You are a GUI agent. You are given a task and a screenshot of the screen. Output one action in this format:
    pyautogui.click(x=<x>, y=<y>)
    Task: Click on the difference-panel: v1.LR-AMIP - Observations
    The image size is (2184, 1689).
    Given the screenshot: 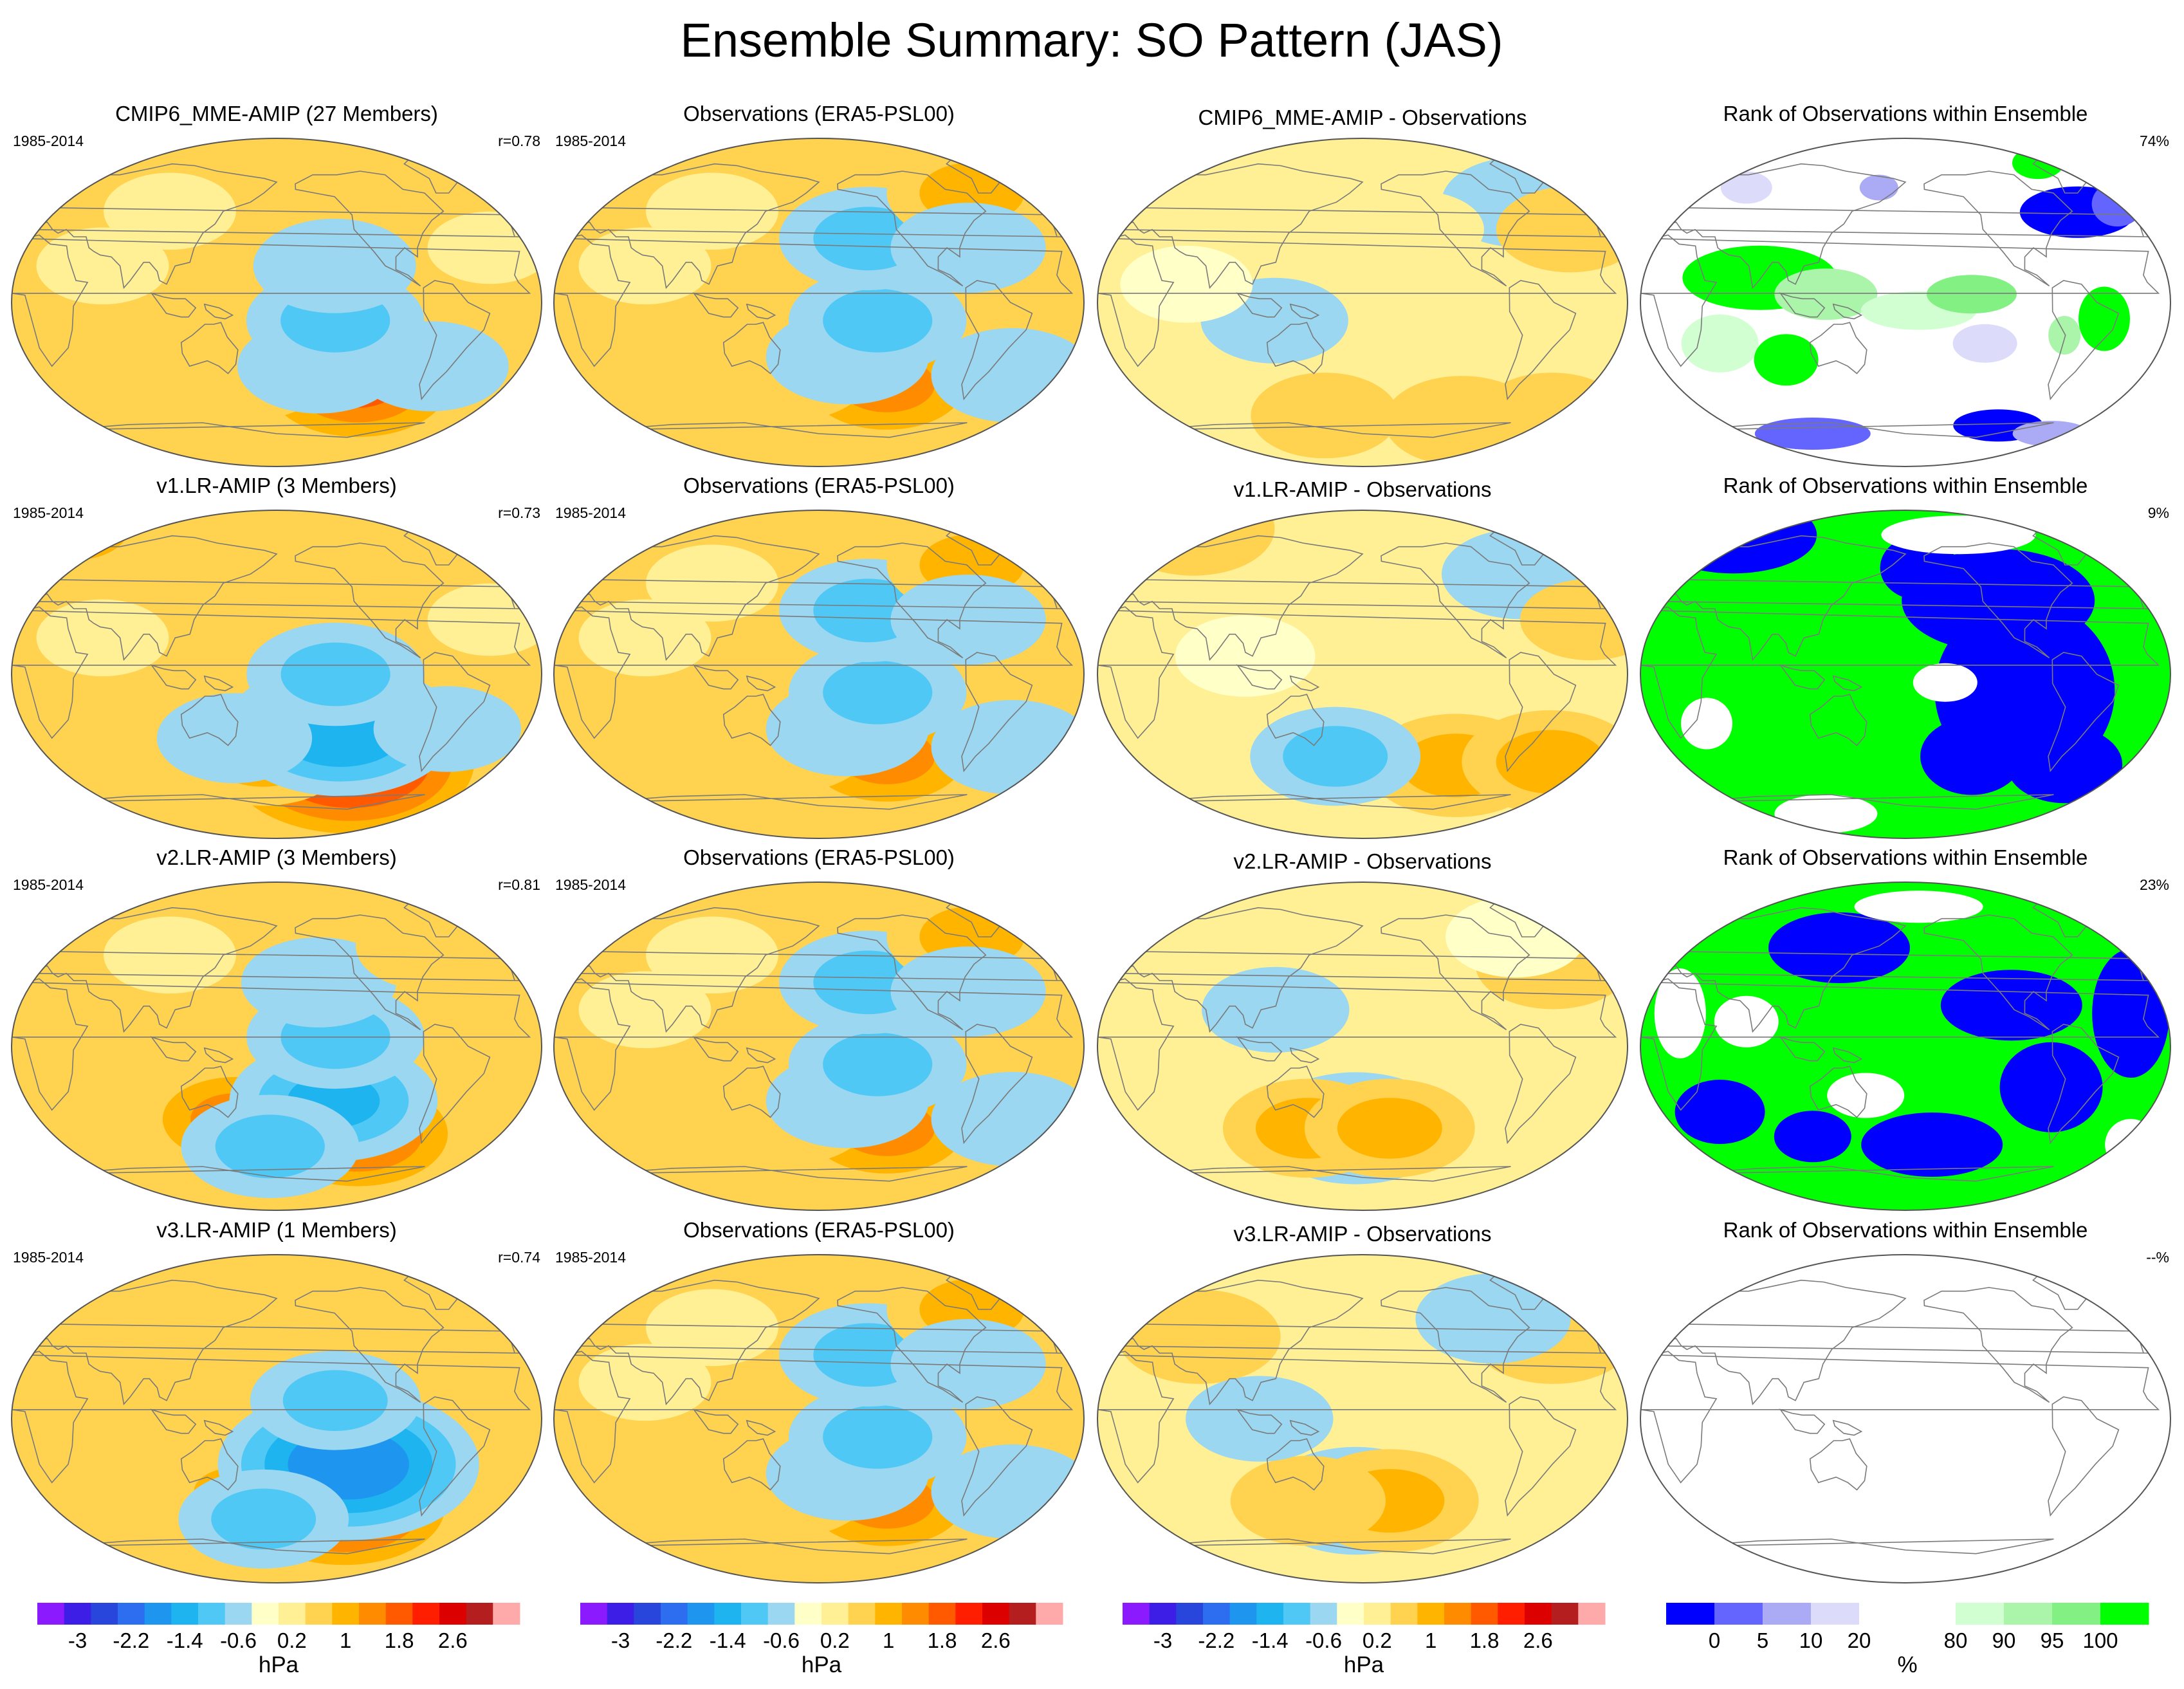 What is the action you would take?
    pyautogui.click(x=1363, y=658)
    